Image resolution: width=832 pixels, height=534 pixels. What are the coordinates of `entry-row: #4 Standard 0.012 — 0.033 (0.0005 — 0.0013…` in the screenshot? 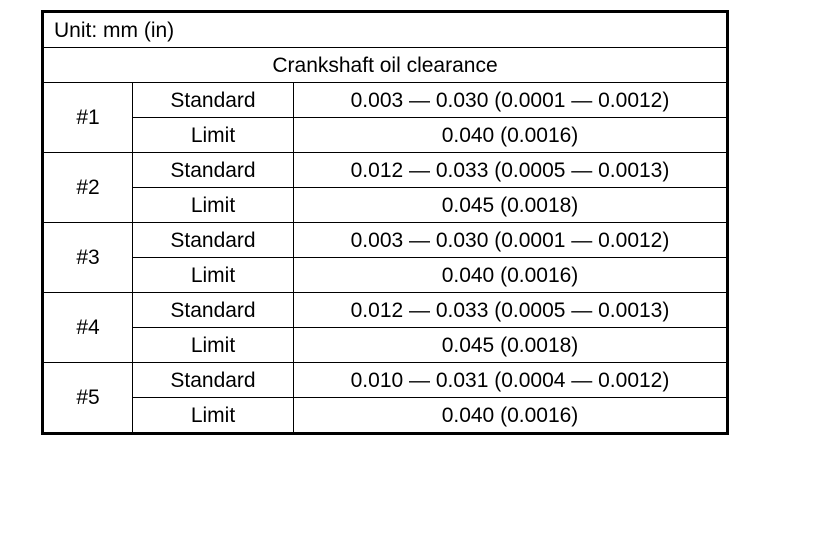 It's located at (385, 327).